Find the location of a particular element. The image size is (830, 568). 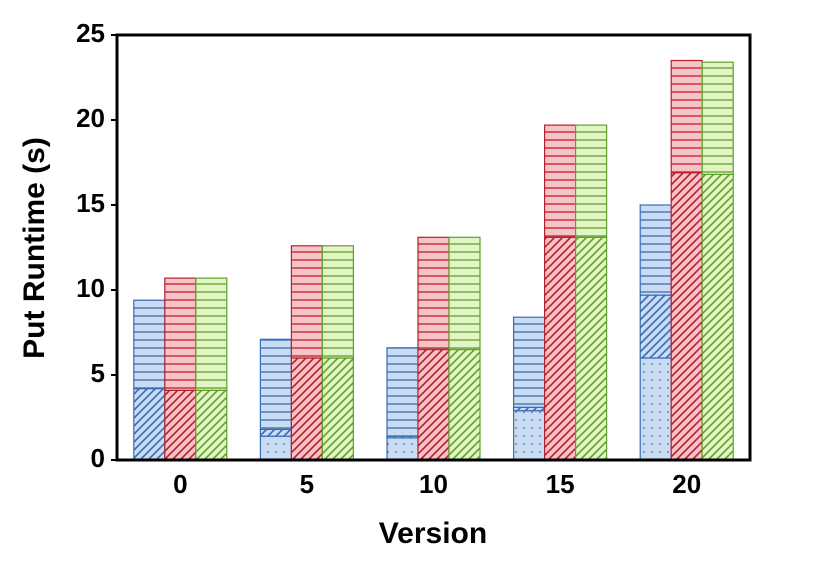

x-axis-title: Version is located at coordinates (433, 533).